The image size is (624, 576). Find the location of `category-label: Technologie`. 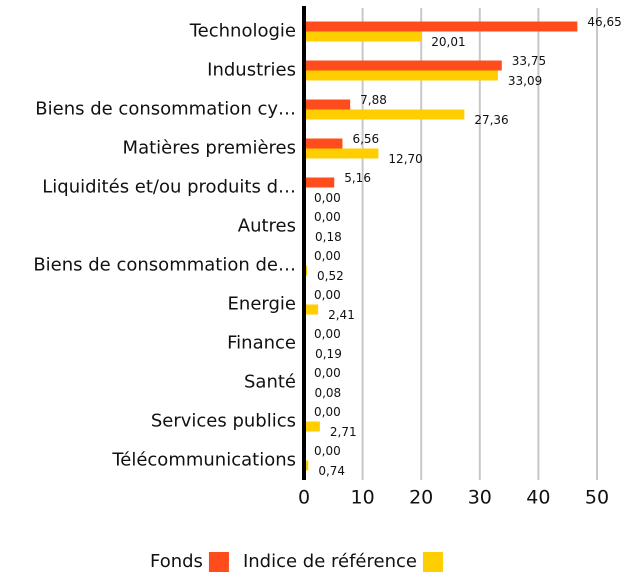

category-label: Technologie is located at coordinates (242, 31).